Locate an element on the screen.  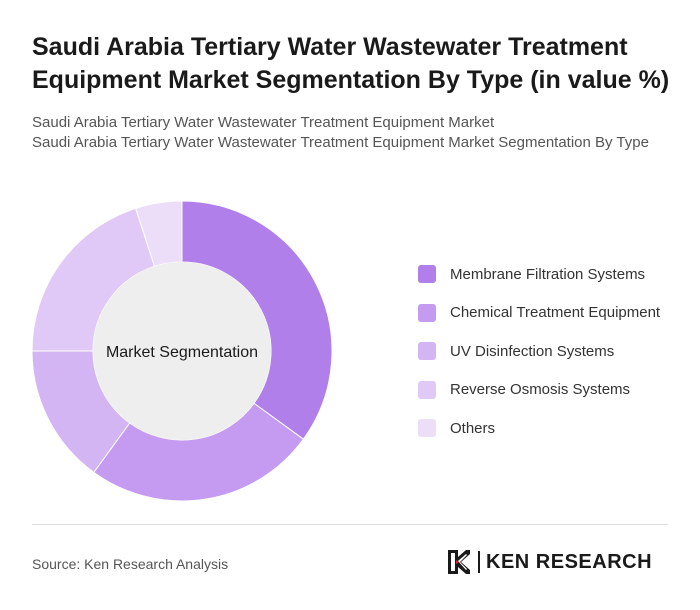
source-note: Source: Ken Research Analysis is located at coordinates (130, 564).